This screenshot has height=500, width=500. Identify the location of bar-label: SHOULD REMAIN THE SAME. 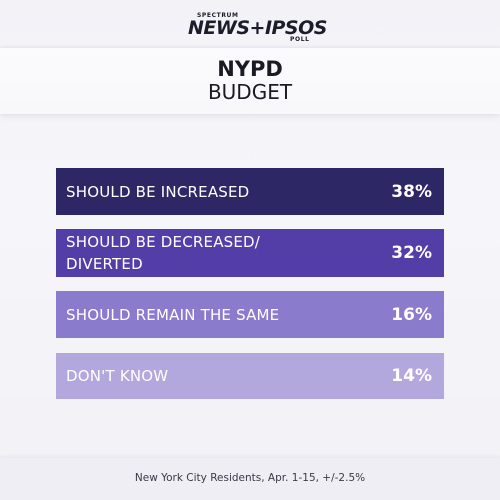
(172, 315).